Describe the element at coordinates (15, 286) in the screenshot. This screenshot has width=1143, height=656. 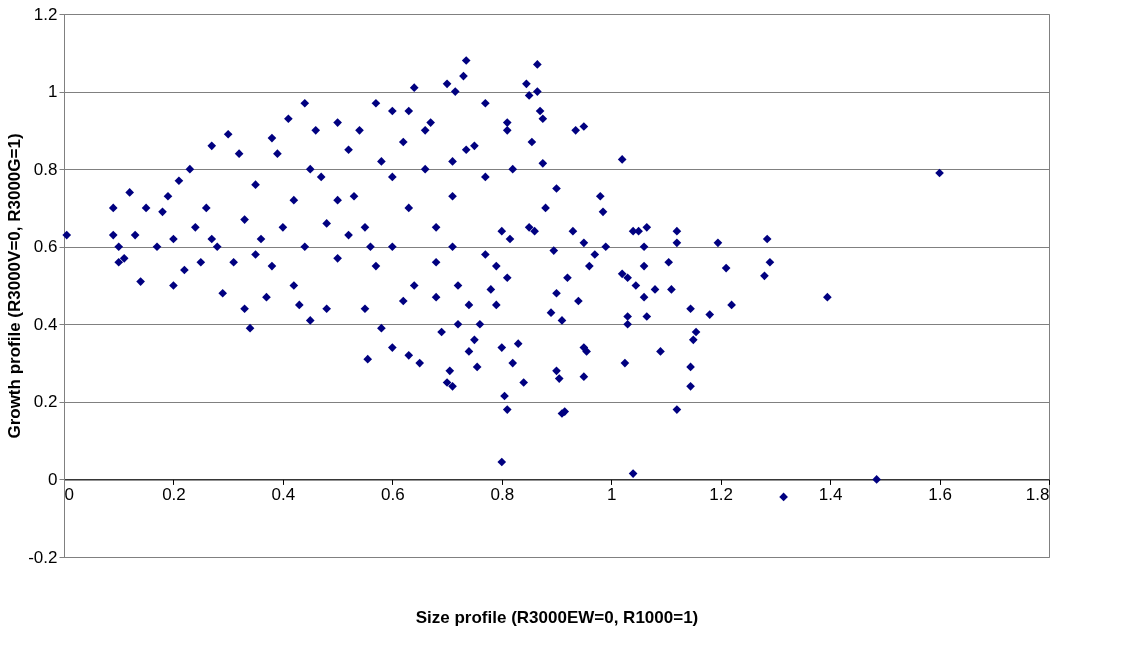
I see `y-axis-title: Growth profile (R3000V=0, R3000G=1)` at that location.